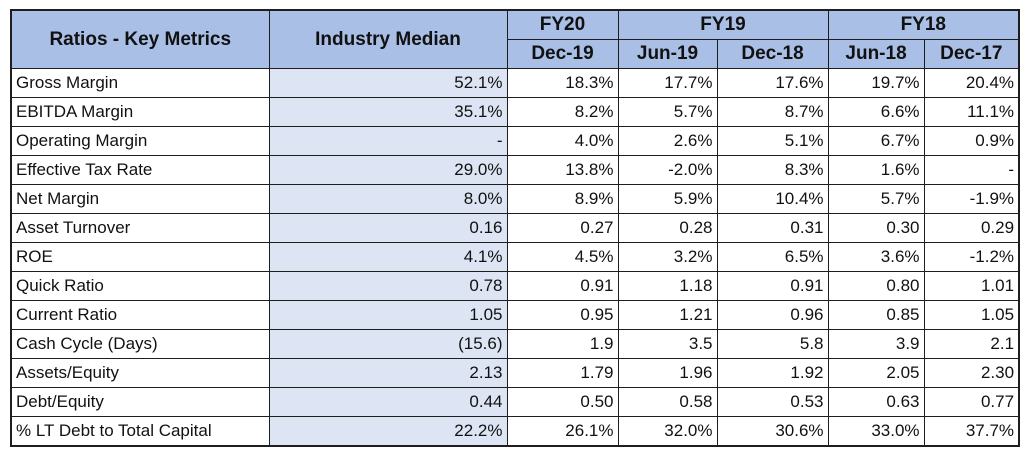 This screenshot has height=453, width=1027. Describe the element at coordinates (388, 286) in the screenshot. I see `industry-median-cell: 0.78` at that location.